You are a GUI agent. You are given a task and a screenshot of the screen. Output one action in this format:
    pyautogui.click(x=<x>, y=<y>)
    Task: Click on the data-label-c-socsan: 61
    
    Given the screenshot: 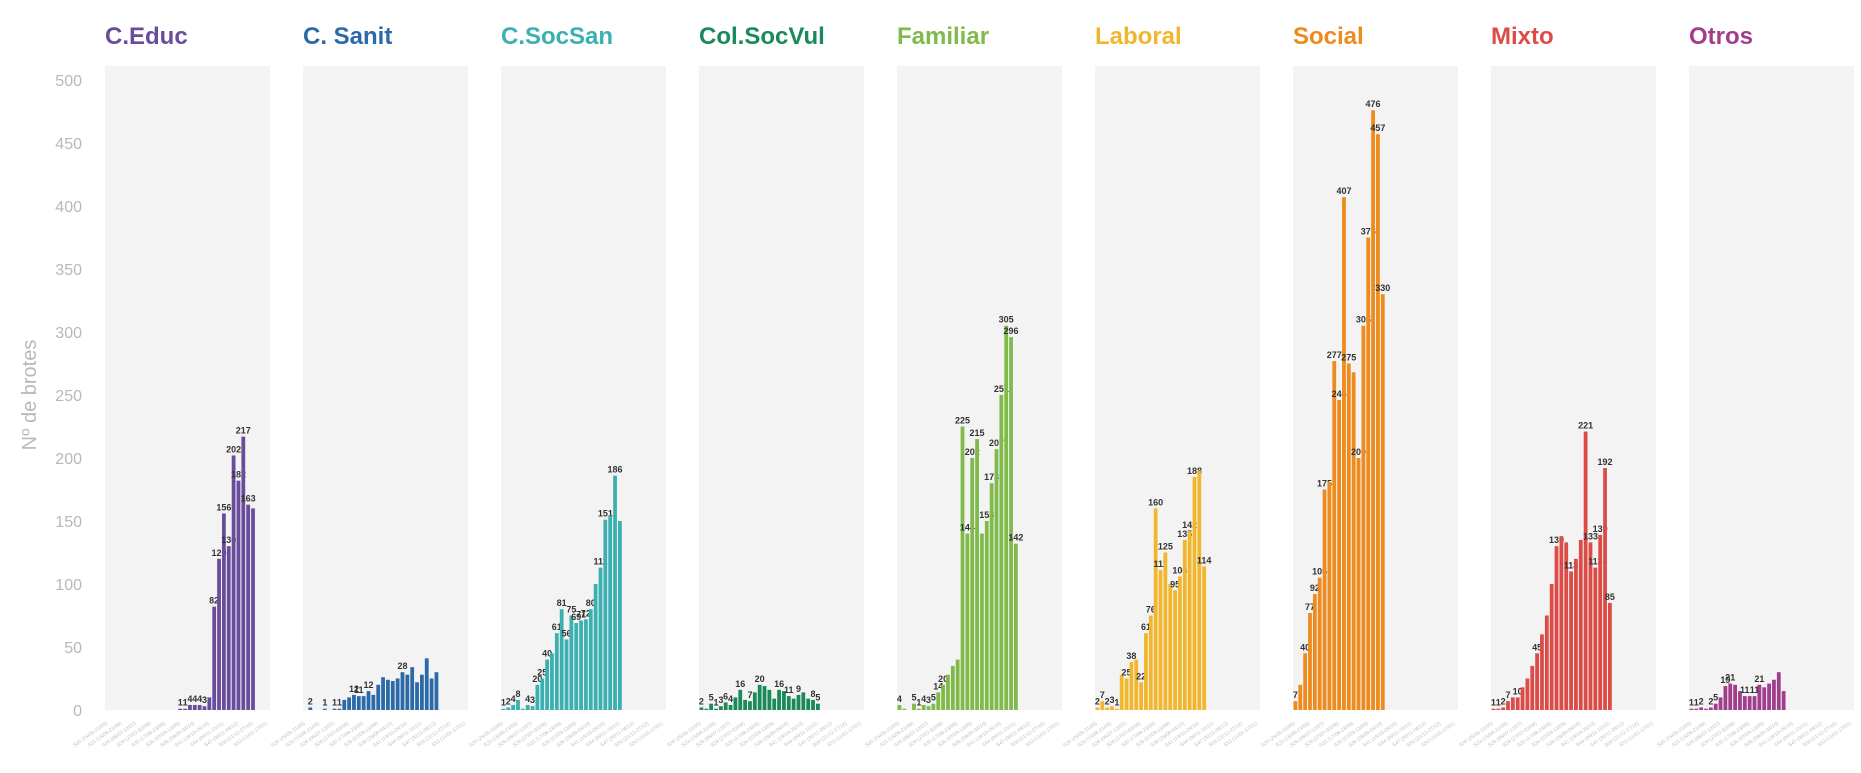 What is the action you would take?
    pyautogui.click(x=557, y=627)
    